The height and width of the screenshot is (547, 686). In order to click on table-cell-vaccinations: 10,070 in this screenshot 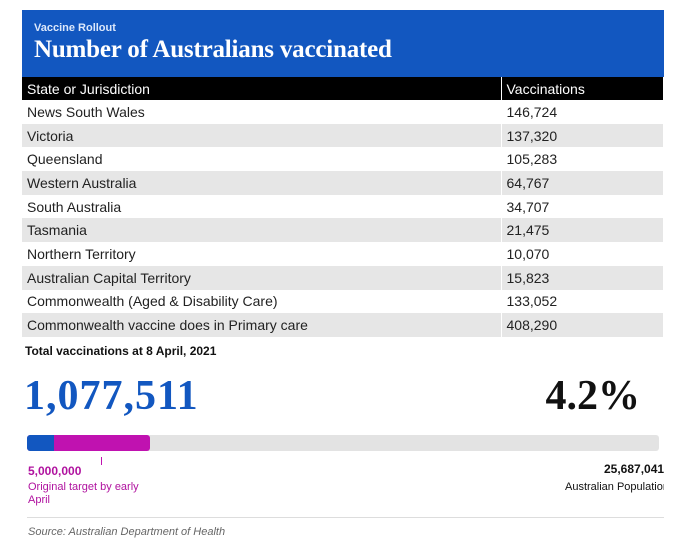, I will do `click(528, 253)`.